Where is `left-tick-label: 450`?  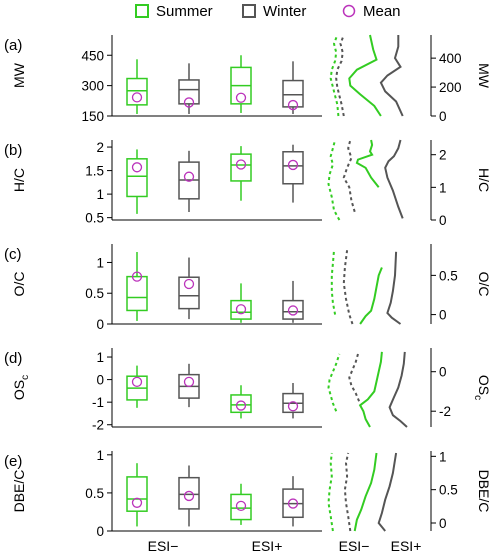
left-tick-label: 450 is located at coordinates (92, 55).